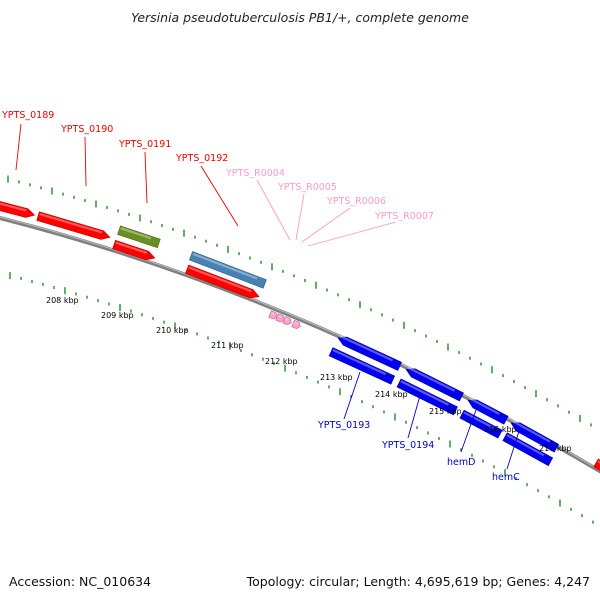  I want to click on gene-reverse-4-body, so click(535, 437).